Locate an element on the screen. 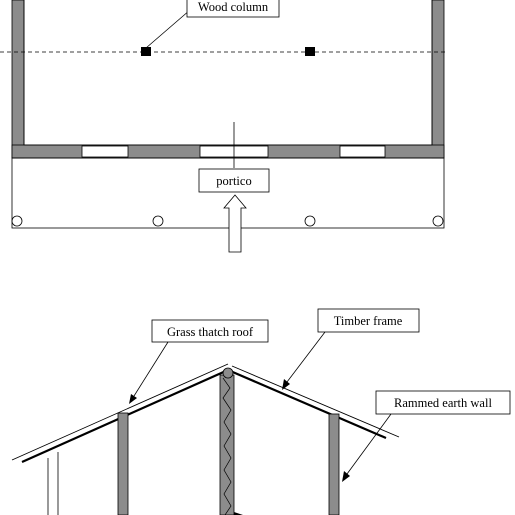 This screenshot has width=515, height=515. wood-column-label: Wood column is located at coordinates (233, 7).